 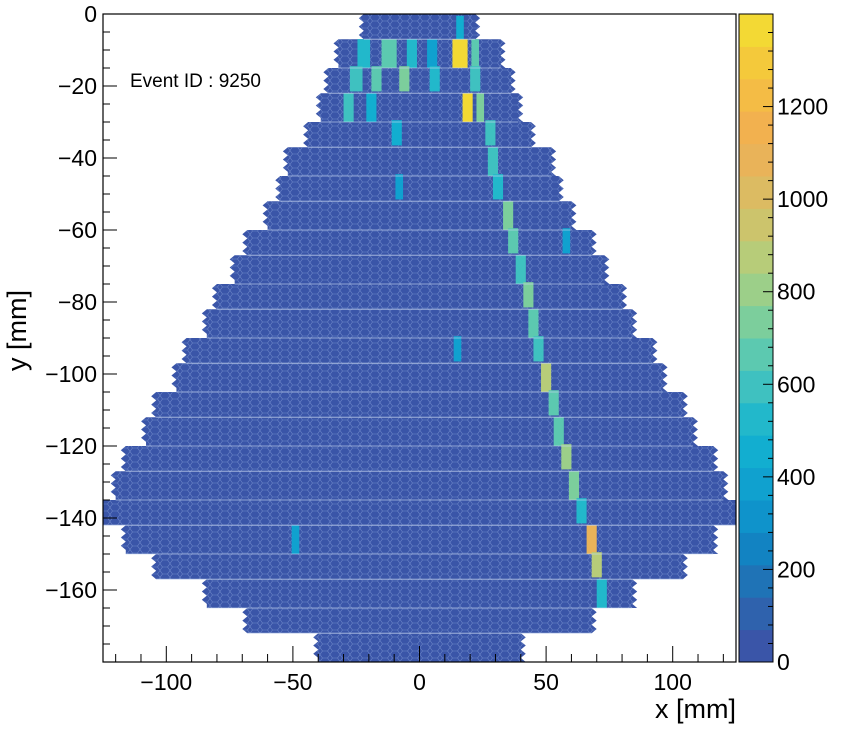 I want to click on colorbar-tick-label: 800, so click(x=796, y=292).